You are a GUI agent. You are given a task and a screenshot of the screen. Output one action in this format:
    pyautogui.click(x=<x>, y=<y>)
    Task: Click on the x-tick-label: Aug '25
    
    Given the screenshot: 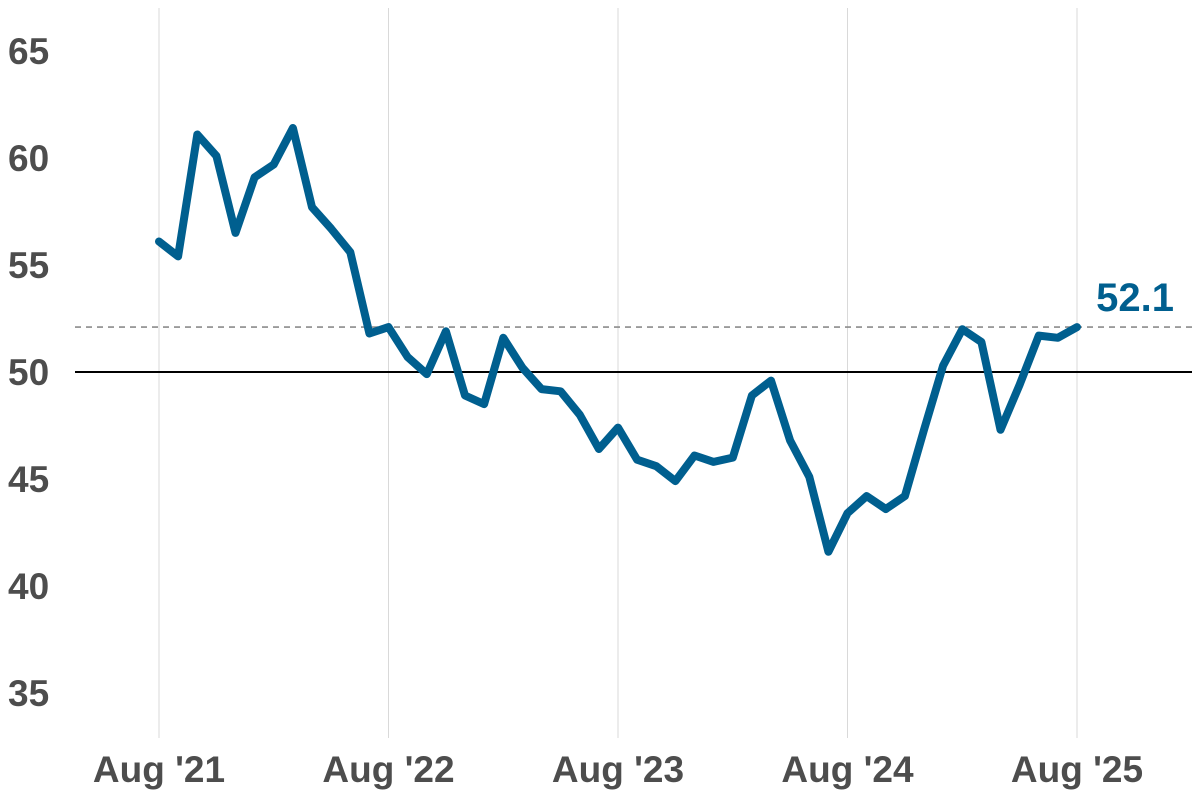 What is the action you would take?
    pyautogui.click(x=1077, y=769)
    